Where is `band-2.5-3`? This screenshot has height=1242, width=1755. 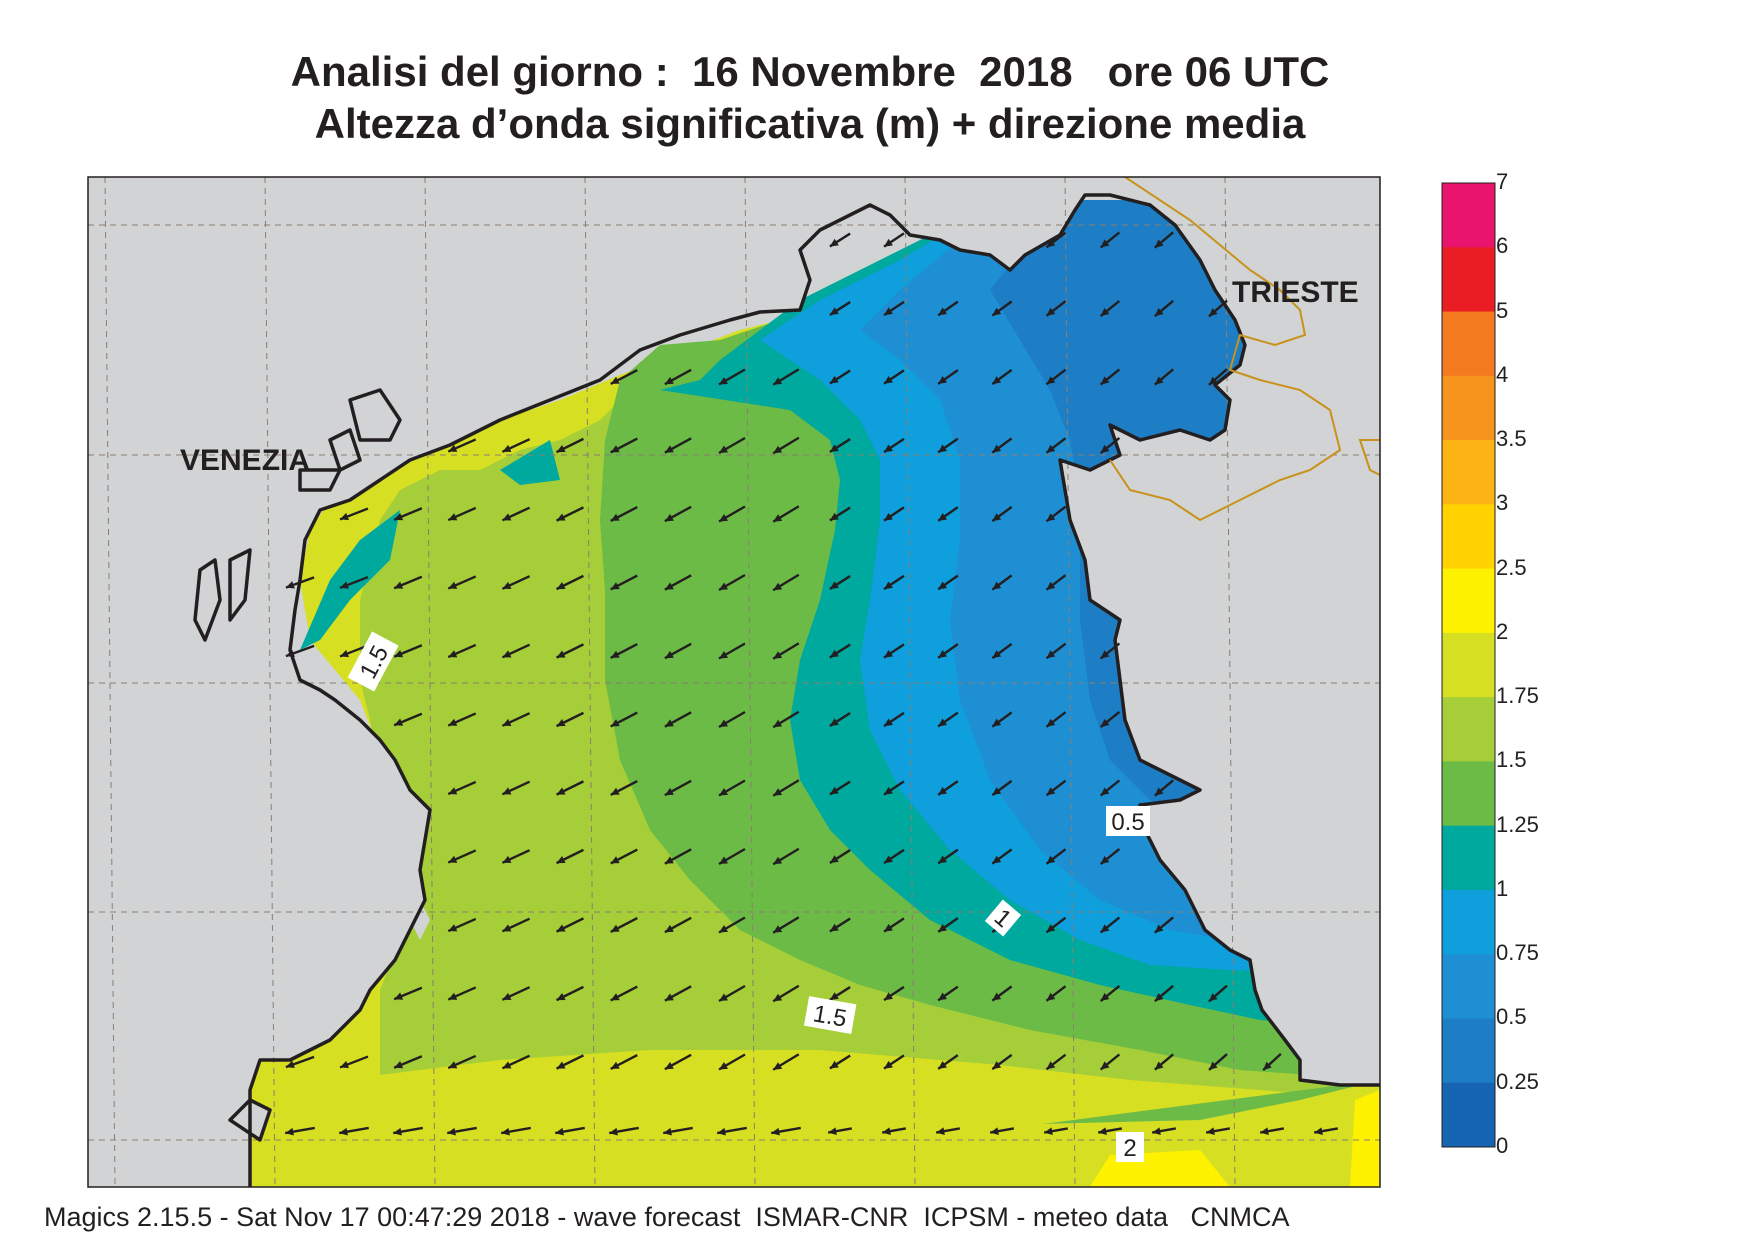
band-2.5-3 is located at coordinates (1235, 1138).